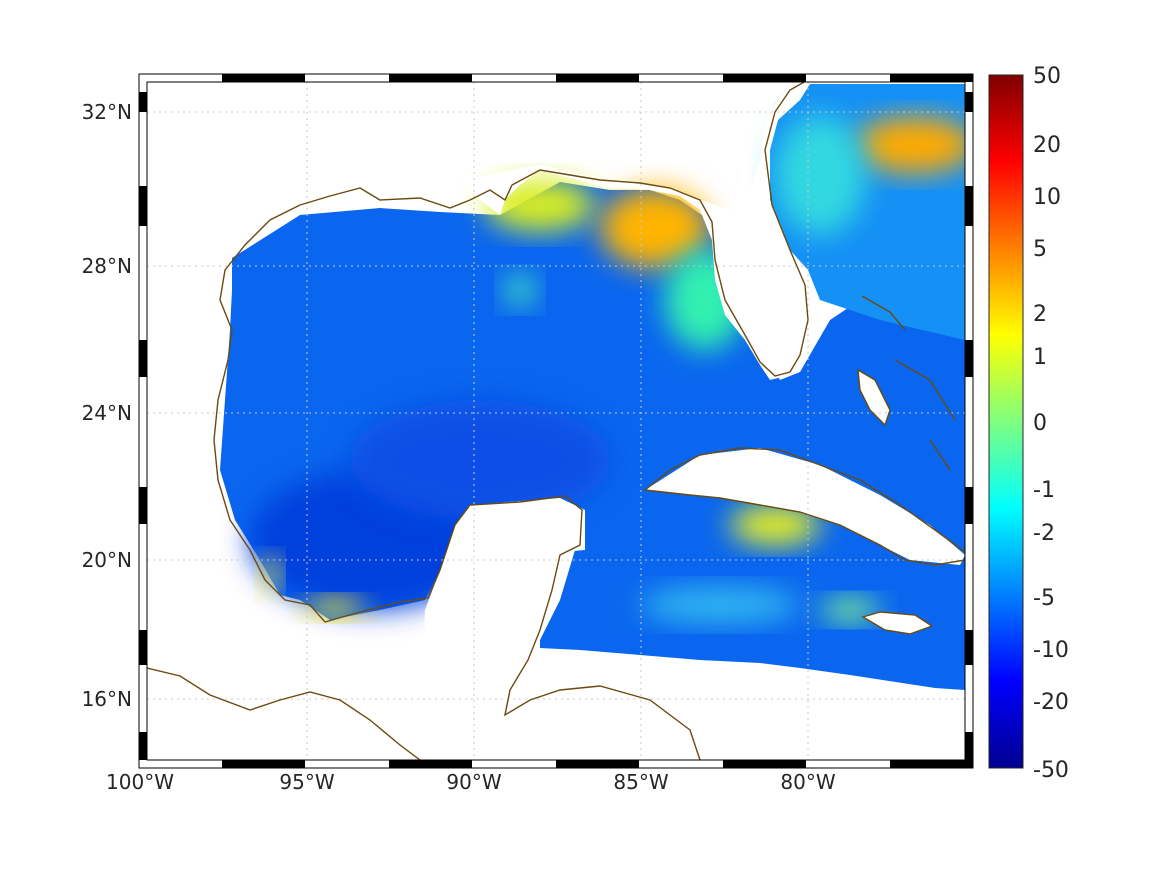 The image size is (1167, 875). Describe the element at coordinates (473, 782) in the screenshot. I see `lon-tick: 90°W` at that location.